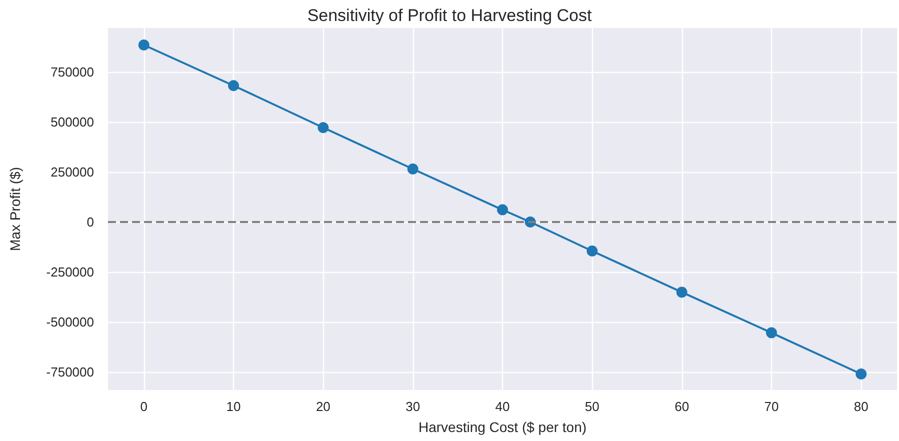 This screenshot has width=899, height=441. I want to click on y-tick-label: 250000, so click(72, 172).